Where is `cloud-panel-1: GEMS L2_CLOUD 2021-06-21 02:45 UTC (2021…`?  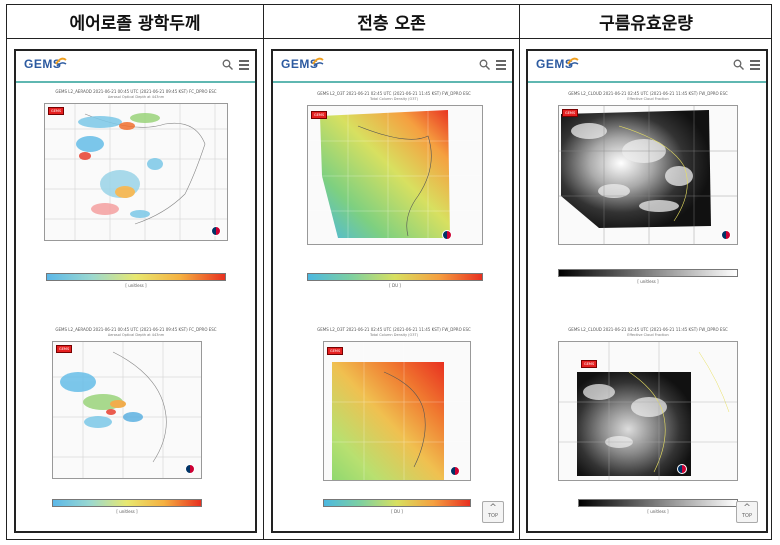 cloud-panel-1: GEMS L2_CLOUD 2021-06-21 02:45 UTC (2021… is located at coordinates (648, 191).